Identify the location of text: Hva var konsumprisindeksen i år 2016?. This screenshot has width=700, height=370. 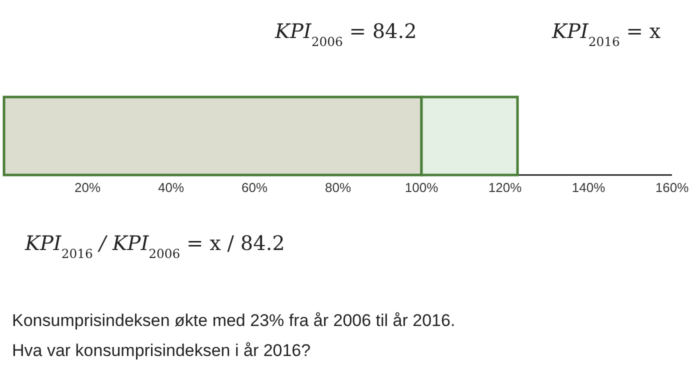
(161, 350).